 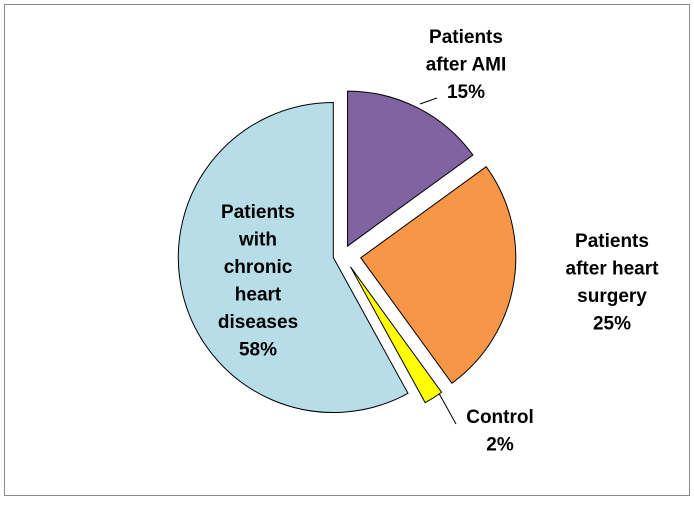 I want to click on slice-label: Control, so click(x=500, y=417).